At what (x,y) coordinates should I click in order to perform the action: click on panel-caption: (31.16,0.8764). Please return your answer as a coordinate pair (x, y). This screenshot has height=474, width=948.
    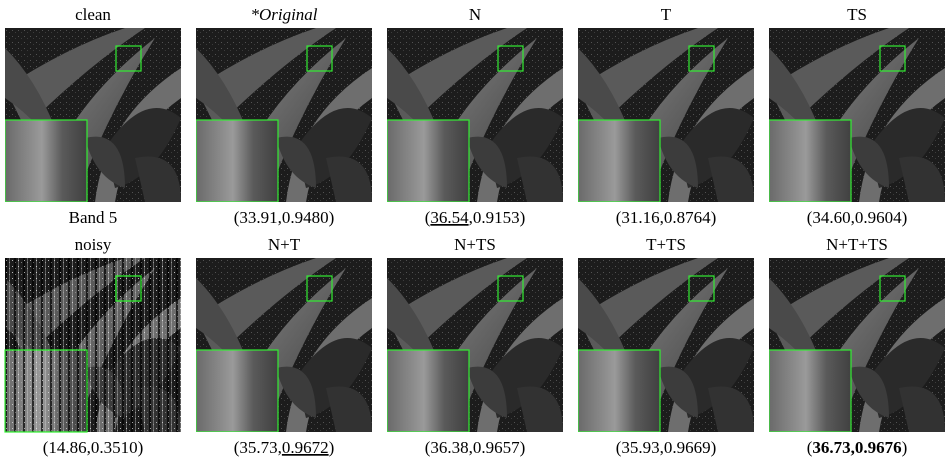
    Looking at the image, I should click on (666, 217).